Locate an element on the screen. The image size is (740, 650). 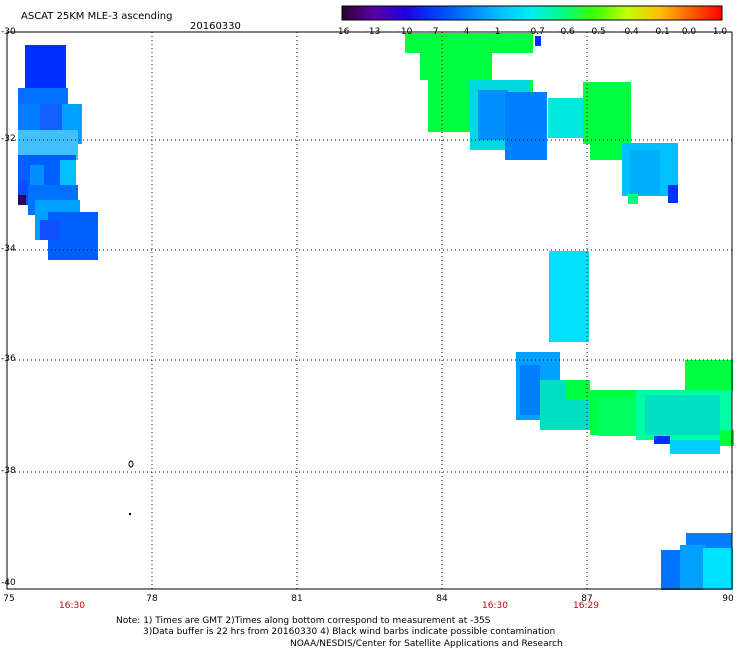
lat-label: -34 is located at coordinates (8, 249).